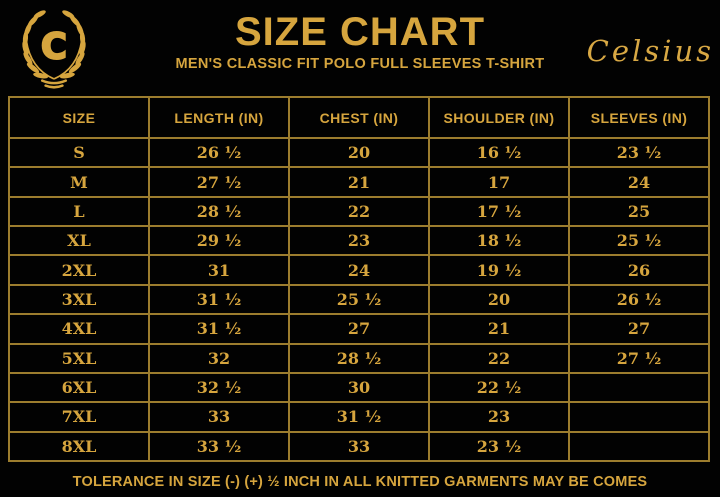  What do you see at coordinates (499, 446) in the screenshot?
I see `cell-shoulder: 23 ½` at bounding box center [499, 446].